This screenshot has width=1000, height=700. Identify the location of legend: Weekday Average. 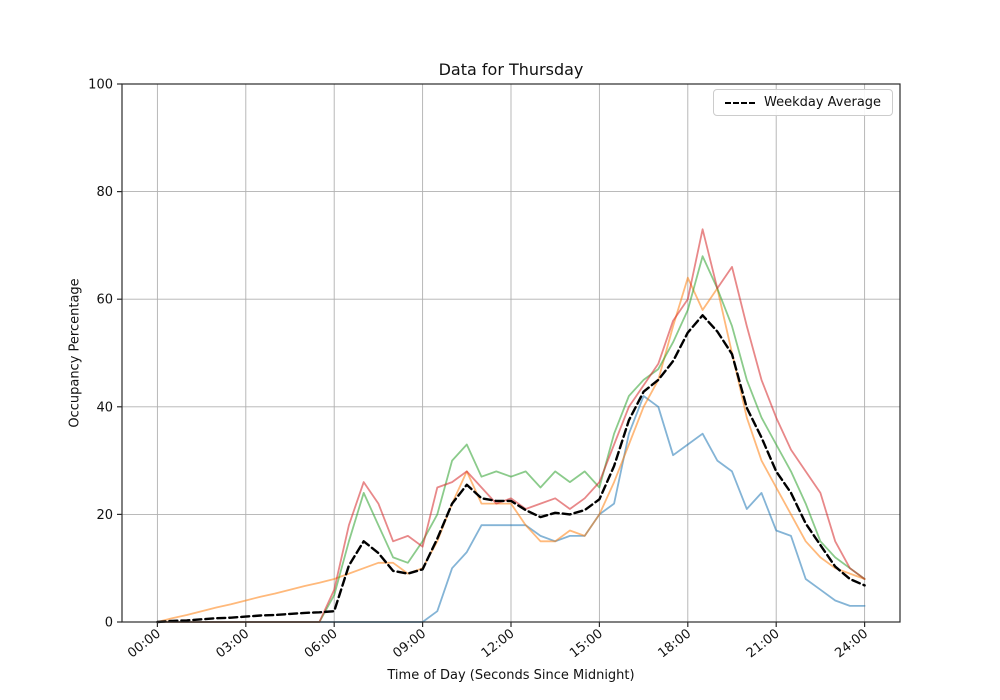
(803, 102).